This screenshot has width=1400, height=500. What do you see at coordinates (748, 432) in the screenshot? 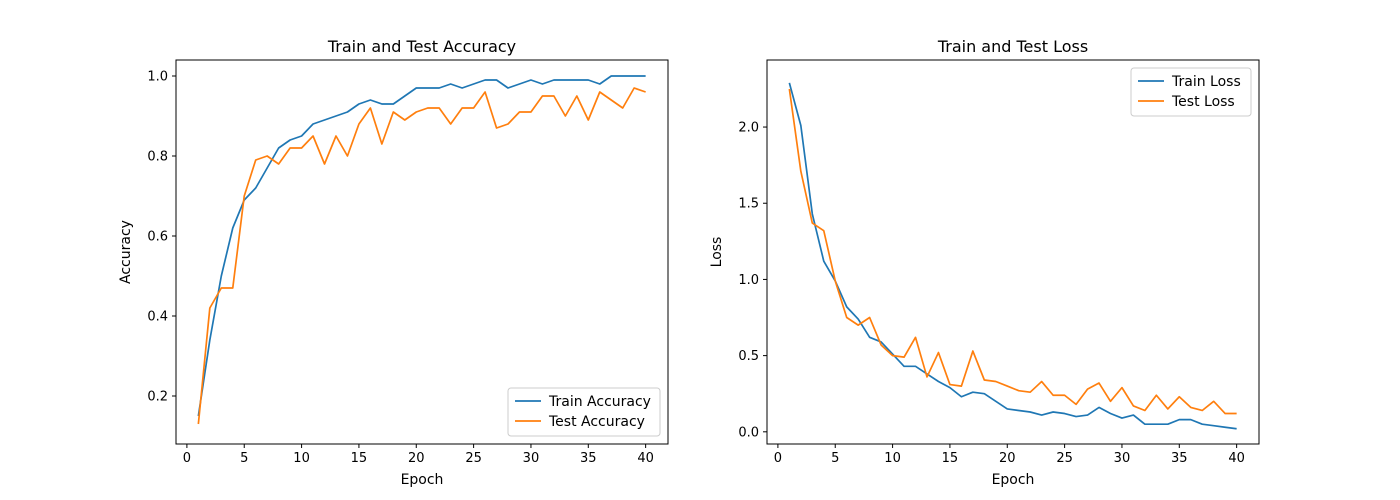
I see `y-tick-label: 0.0` at bounding box center [748, 432].